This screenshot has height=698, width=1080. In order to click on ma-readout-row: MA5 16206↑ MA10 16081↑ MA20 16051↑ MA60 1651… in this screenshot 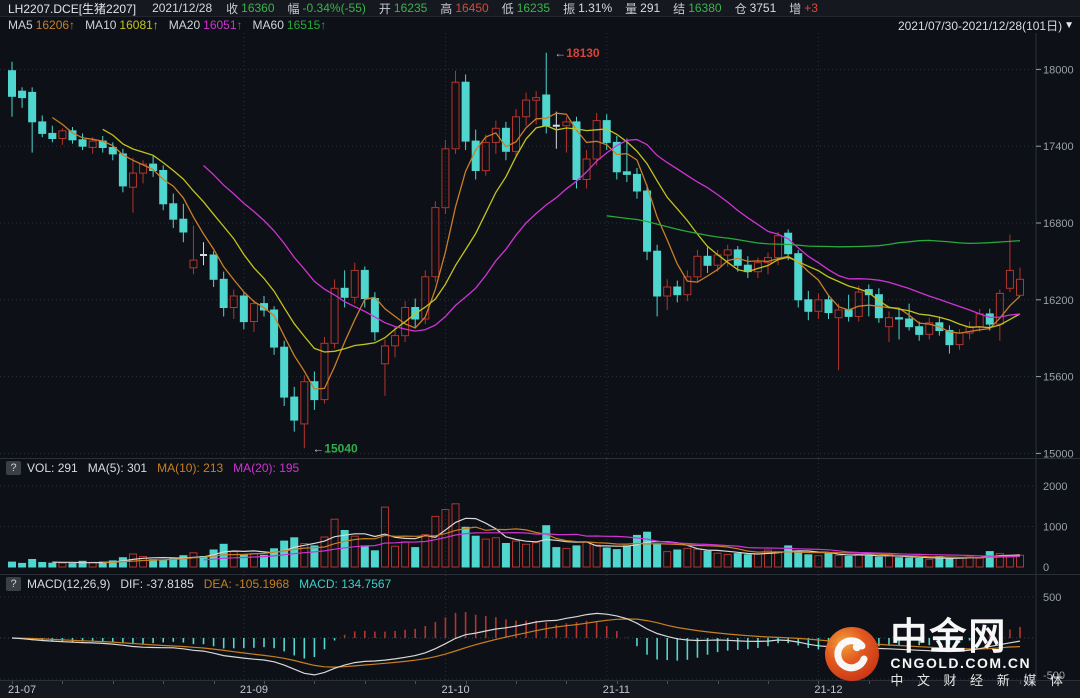, I will do `click(540, 25)`.